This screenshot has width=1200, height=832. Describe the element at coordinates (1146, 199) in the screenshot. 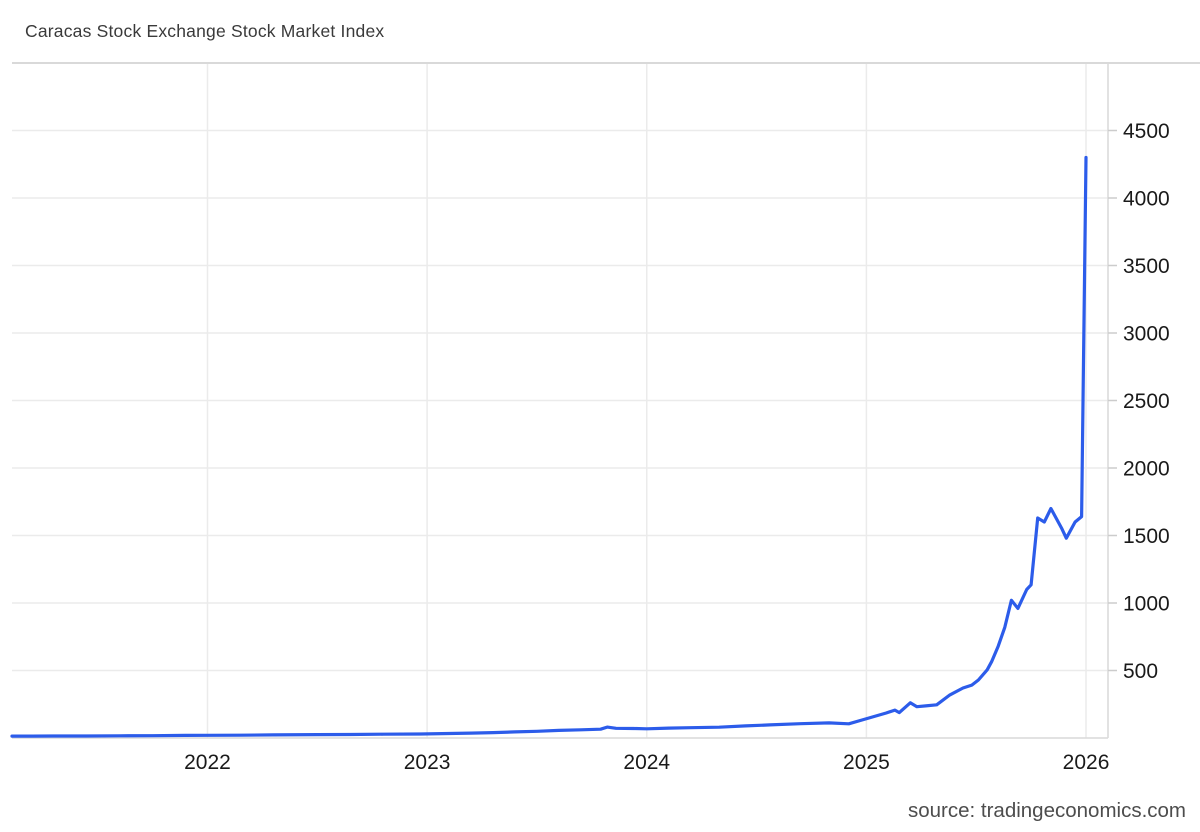

I see `y-tick-label: 4000` at that location.